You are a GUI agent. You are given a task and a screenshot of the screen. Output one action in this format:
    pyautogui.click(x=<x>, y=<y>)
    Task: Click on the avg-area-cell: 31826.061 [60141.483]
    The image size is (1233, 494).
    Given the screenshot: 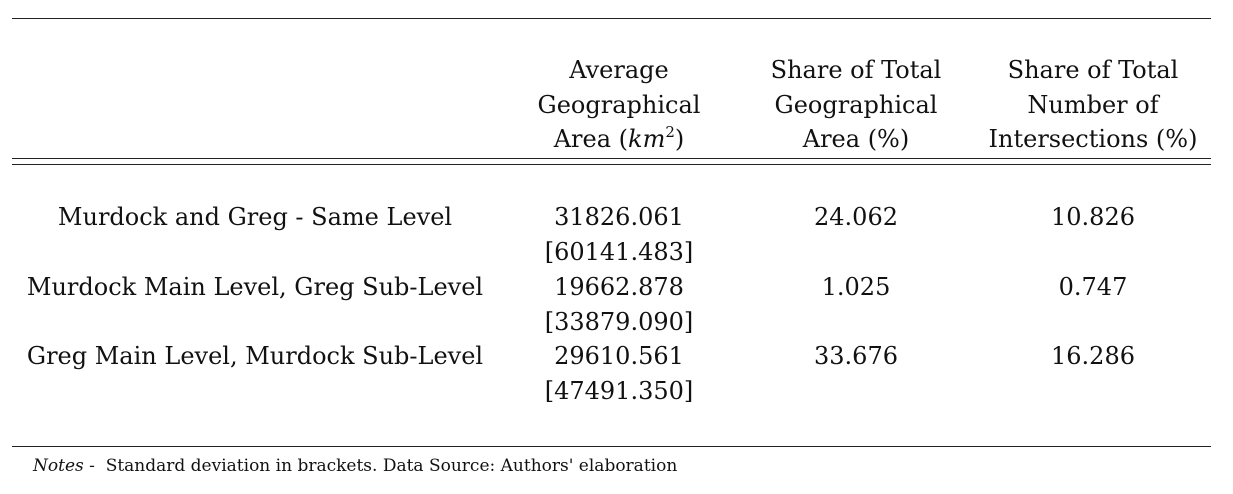 What is the action you would take?
    pyautogui.click(x=619, y=234)
    